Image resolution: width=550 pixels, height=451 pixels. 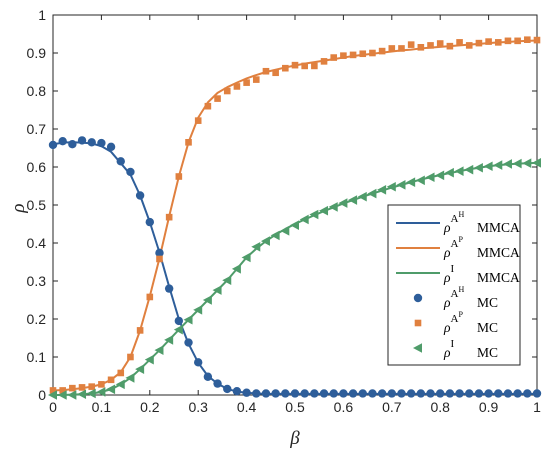 What do you see at coordinates (53, 407) in the screenshot?
I see `x-tick-label: 0` at bounding box center [53, 407].